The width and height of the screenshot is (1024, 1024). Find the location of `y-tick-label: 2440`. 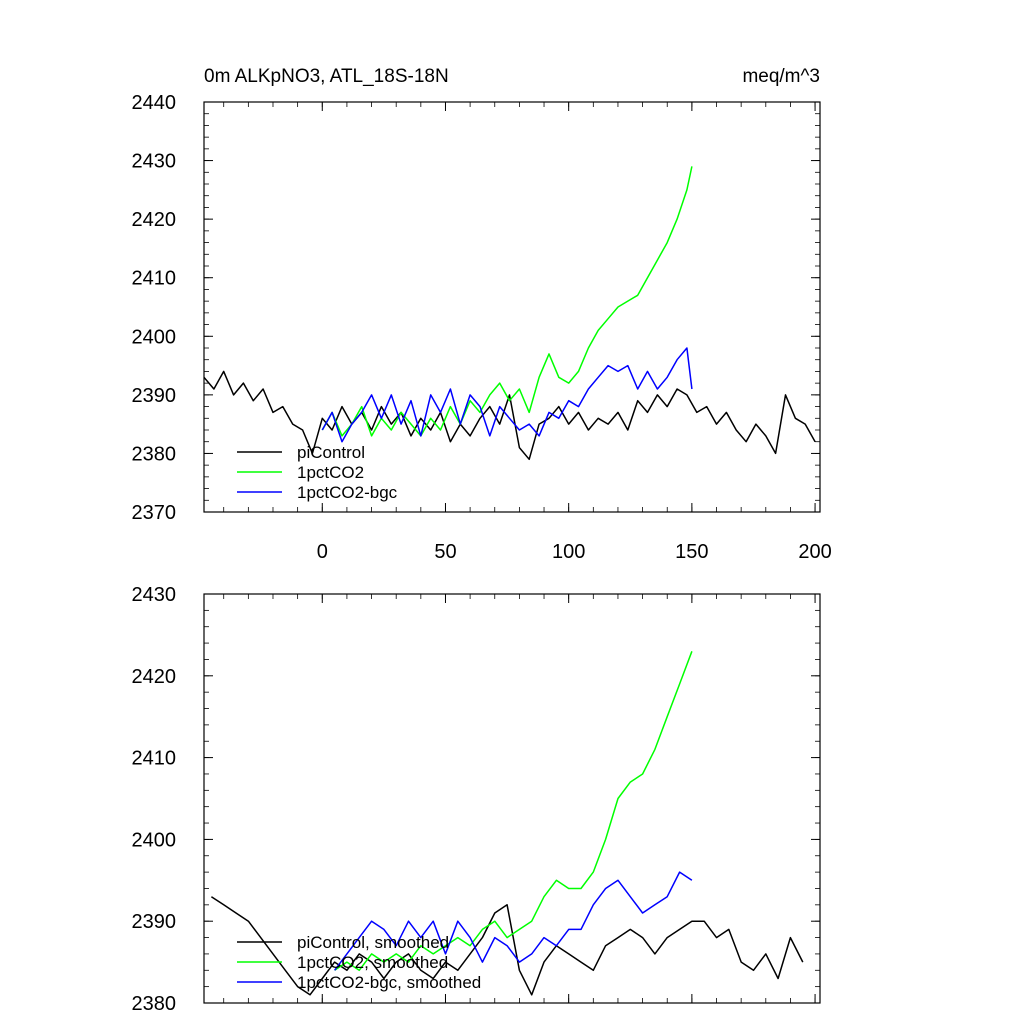

y-tick-label: 2440 is located at coordinates (154, 103).